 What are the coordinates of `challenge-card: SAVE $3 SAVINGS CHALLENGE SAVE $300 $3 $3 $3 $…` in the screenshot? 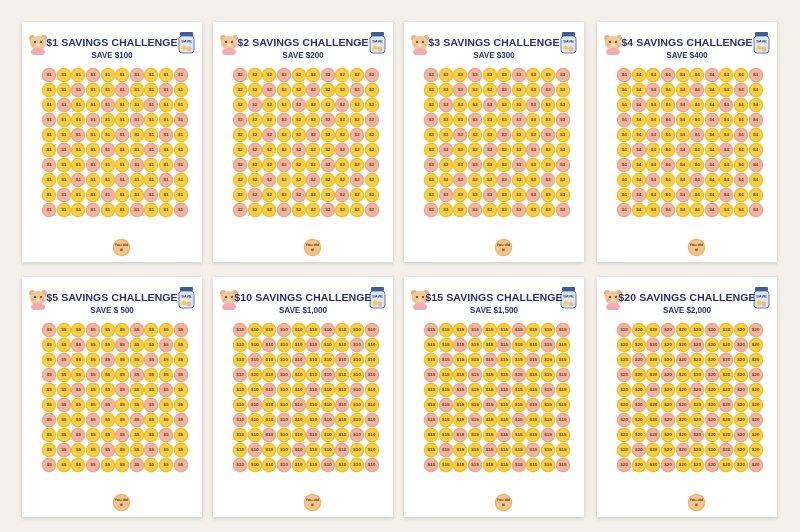 It's located at (494, 142).